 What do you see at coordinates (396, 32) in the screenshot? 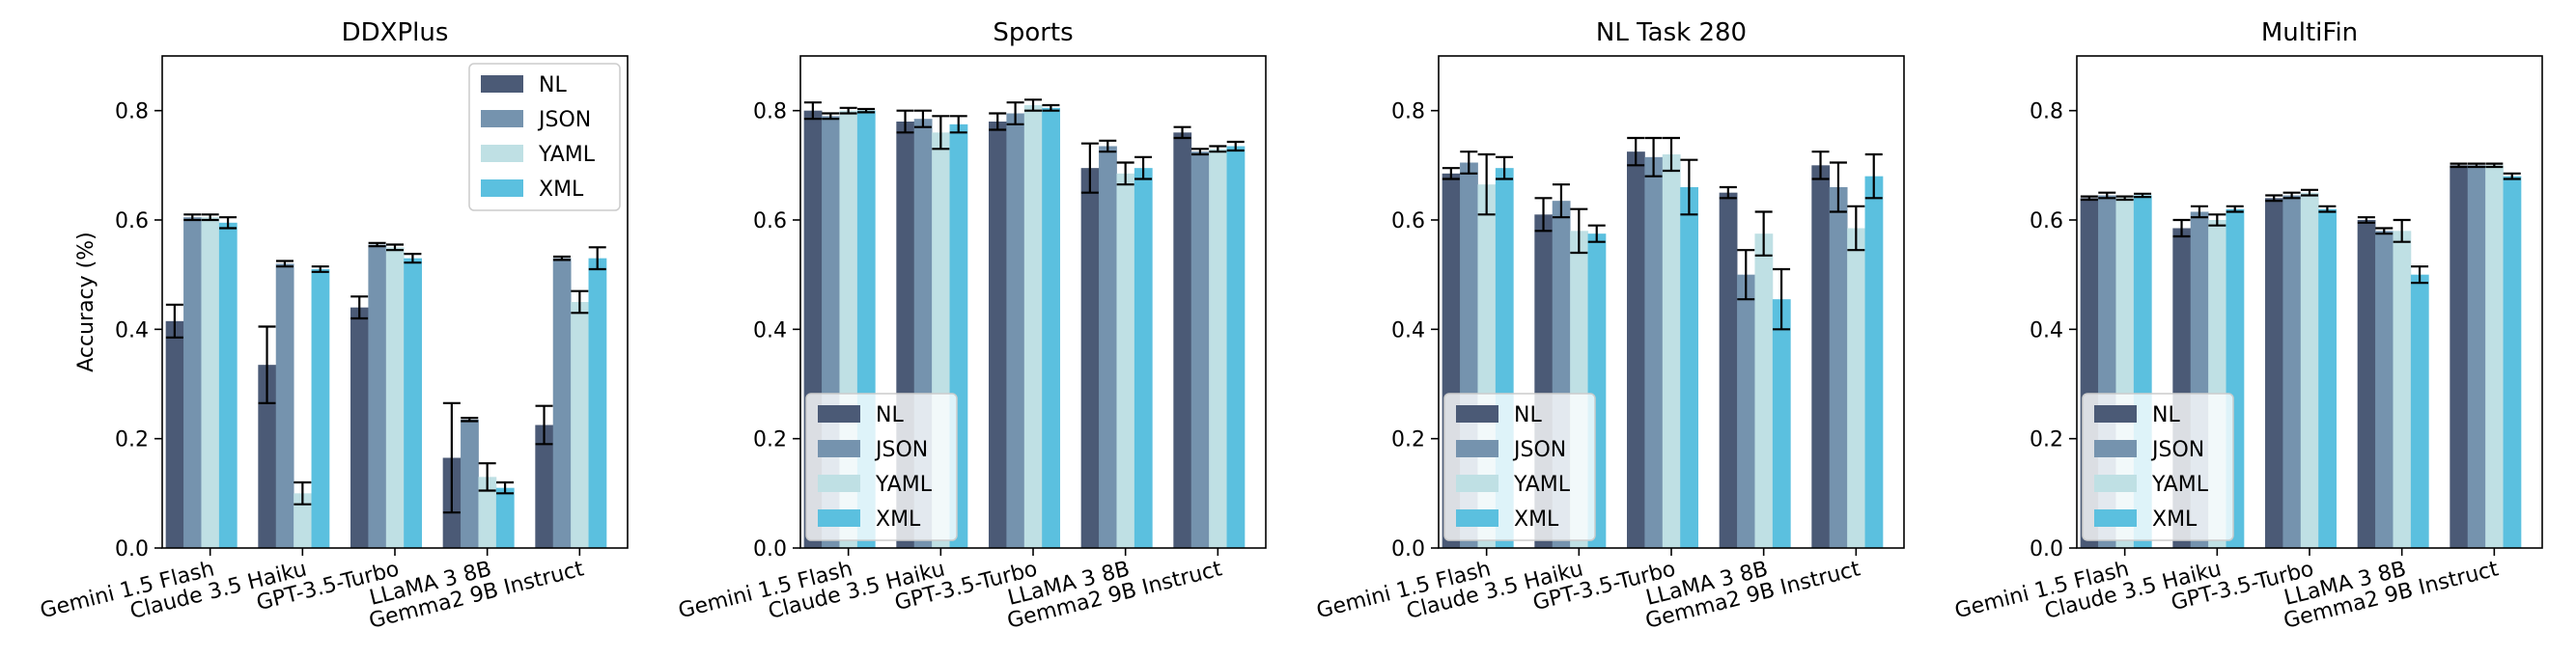
I see `chart-title: DDXPlus` at bounding box center [396, 32].